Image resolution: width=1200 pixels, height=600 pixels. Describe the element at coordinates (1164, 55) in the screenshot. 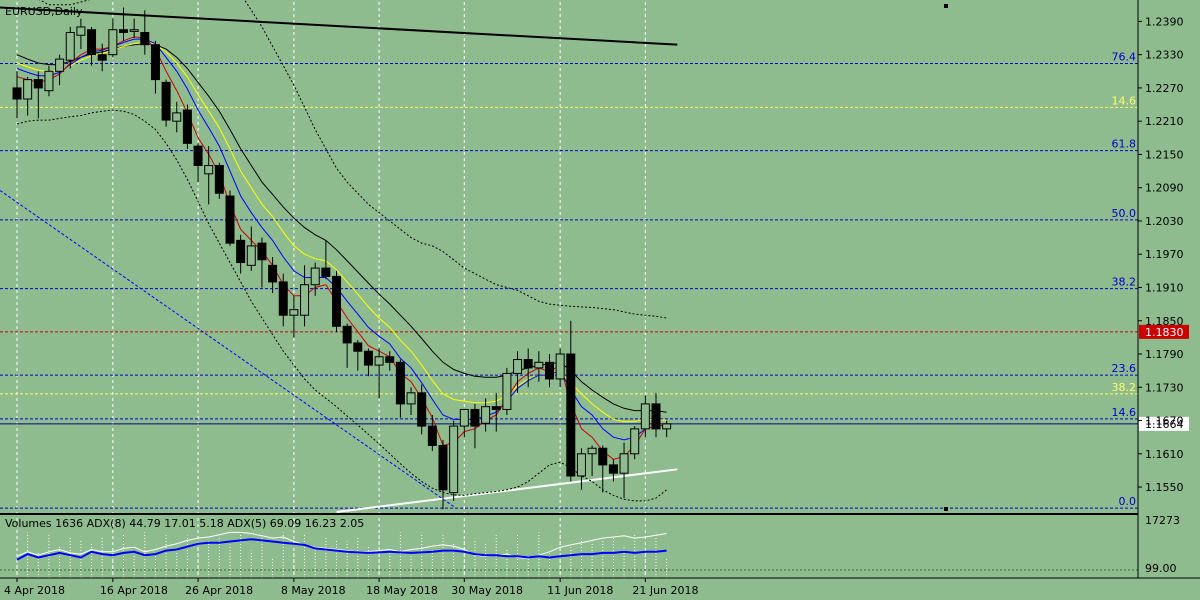

I see `price-tick-label: 1.2330` at that location.